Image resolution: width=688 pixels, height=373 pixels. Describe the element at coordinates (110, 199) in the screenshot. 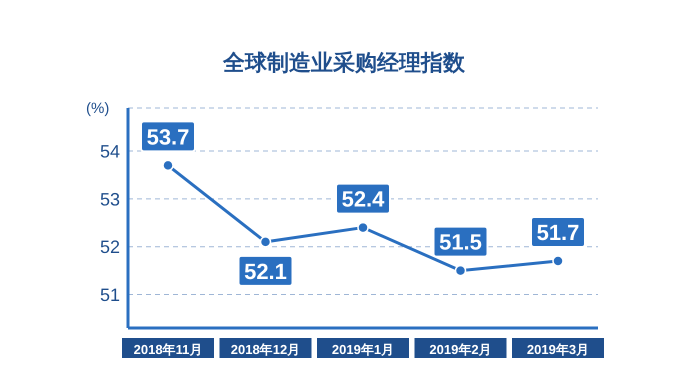

I see `y-tick-label: 53` at that location.